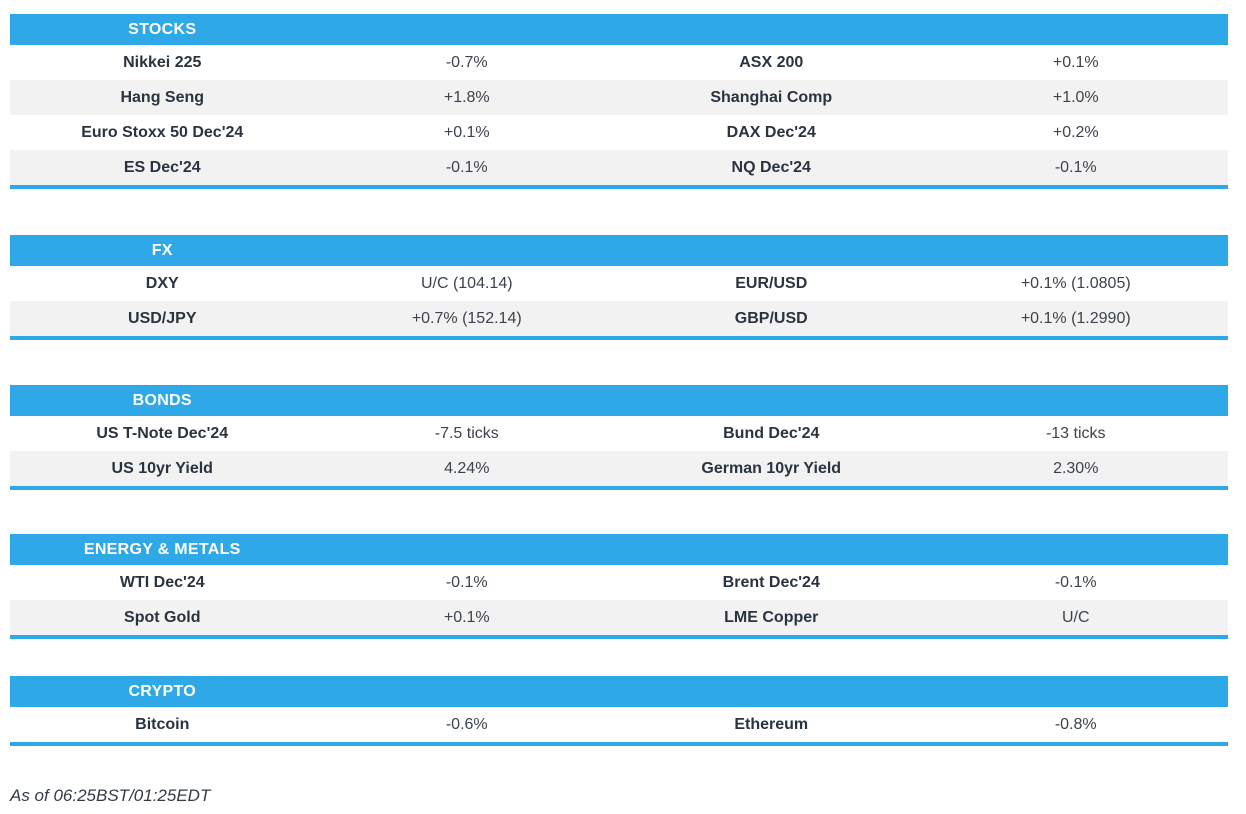  I want to click on section-title: ENERGY & METALS, so click(162, 549).